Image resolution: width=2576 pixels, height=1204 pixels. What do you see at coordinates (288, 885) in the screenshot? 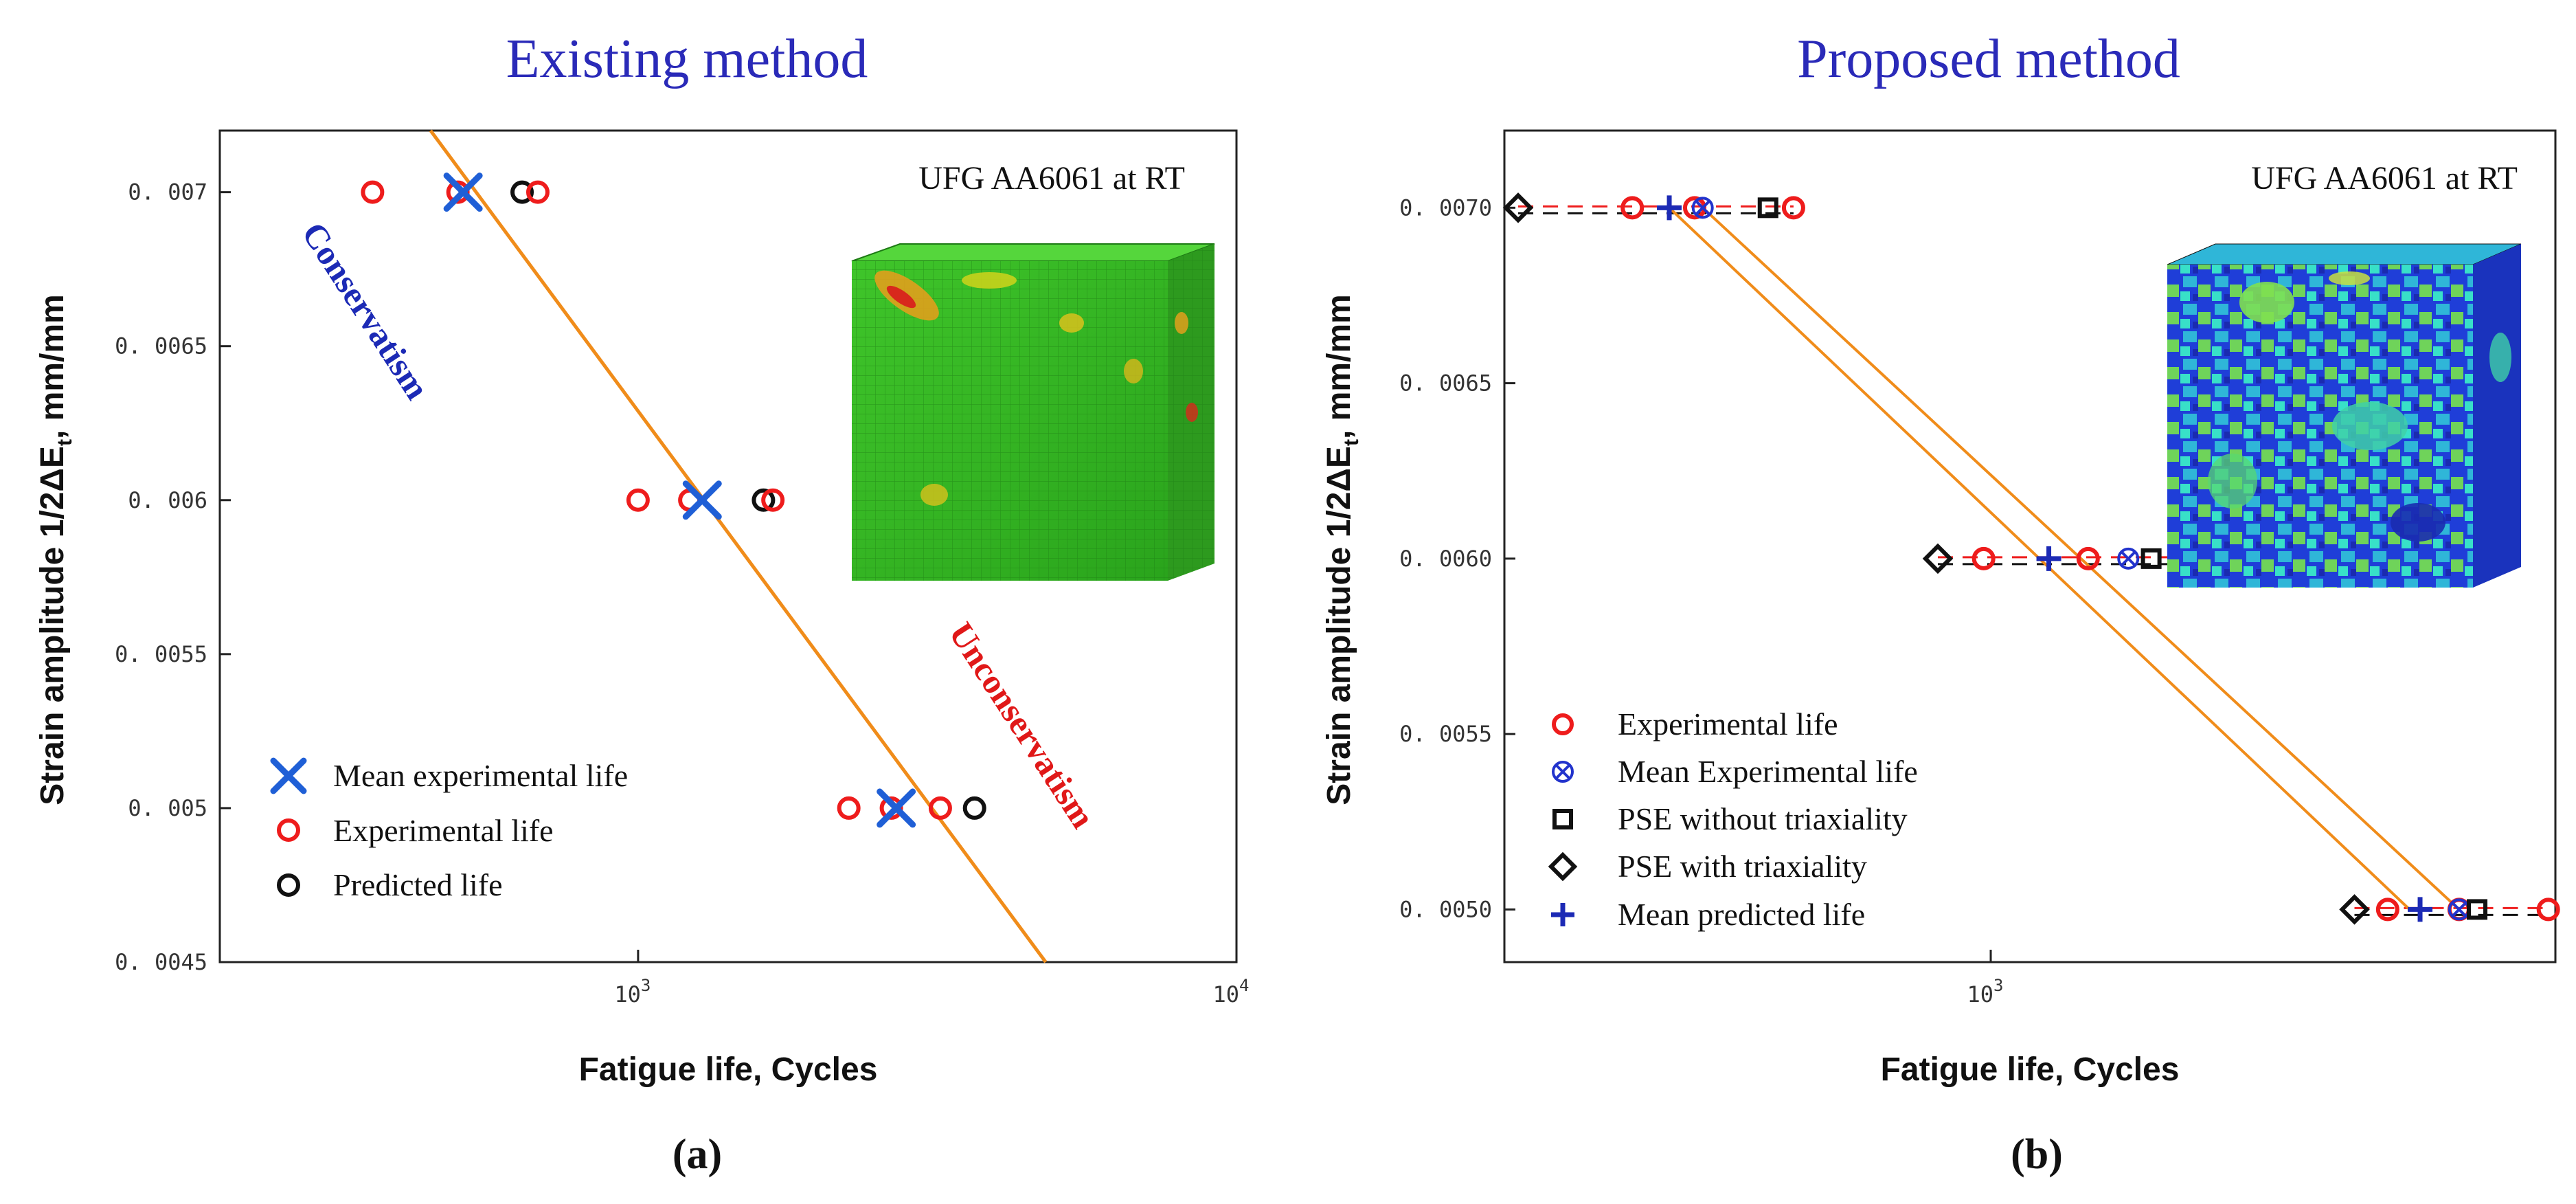
I see `legend-predicted-marker` at bounding box center [288, 885].